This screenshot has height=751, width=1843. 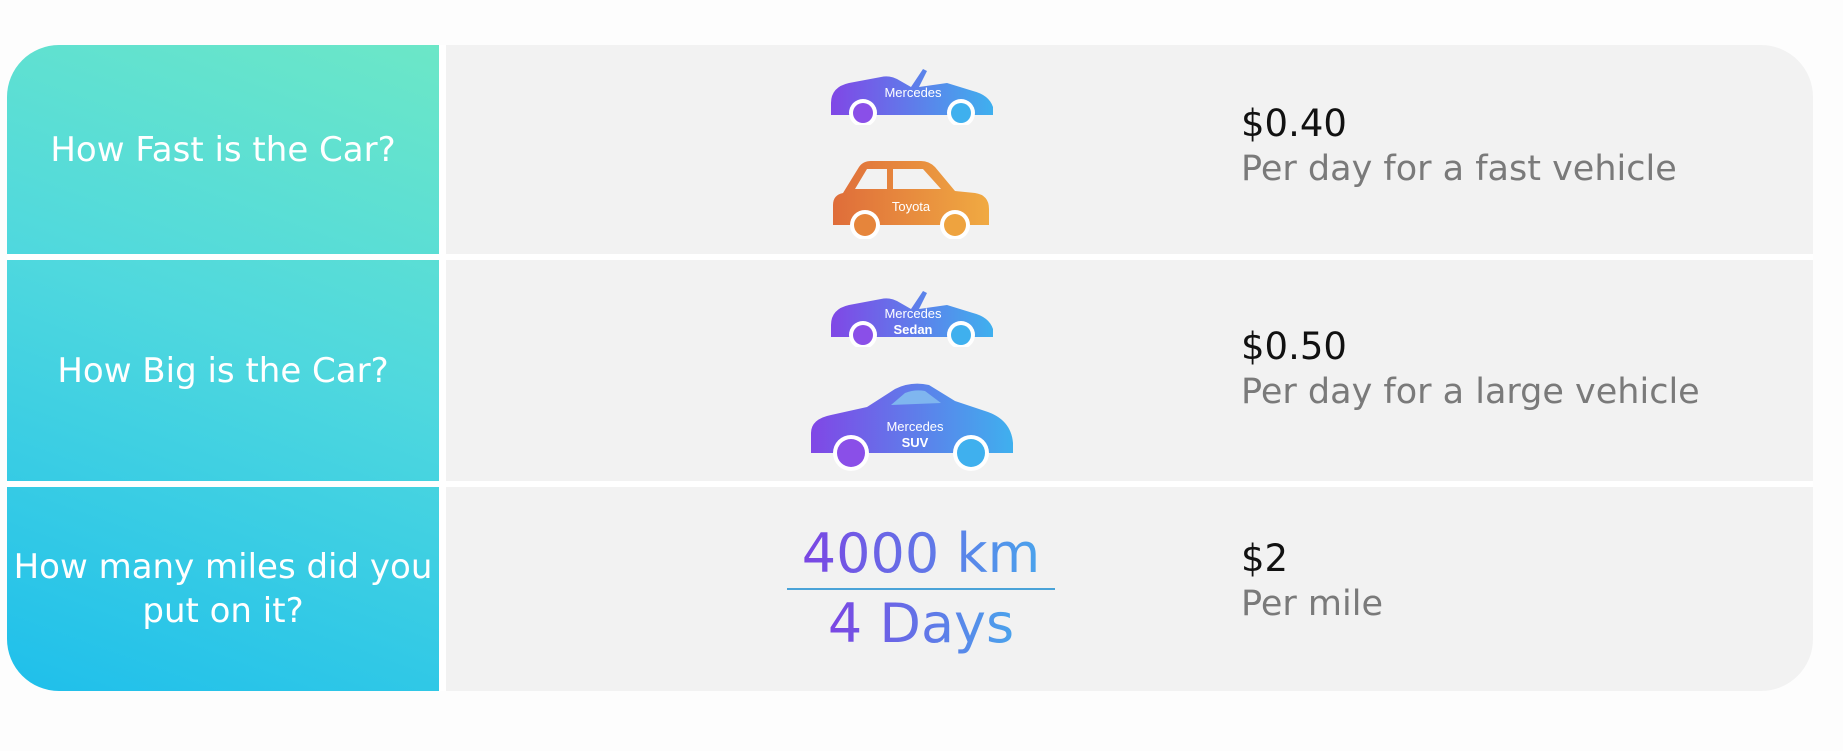 I want to click on convertible-car-icon: Mercedes, so click(x=912, y=97).